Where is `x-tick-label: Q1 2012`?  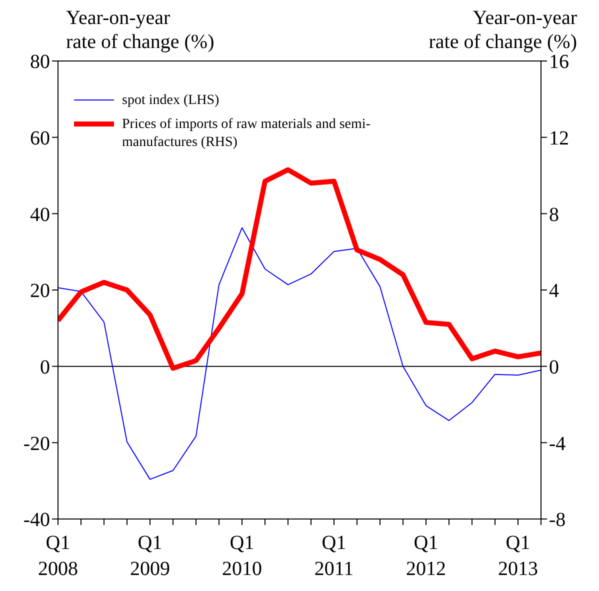 x-tick-label: Q1 2012 is located at coordinates (426, 556).